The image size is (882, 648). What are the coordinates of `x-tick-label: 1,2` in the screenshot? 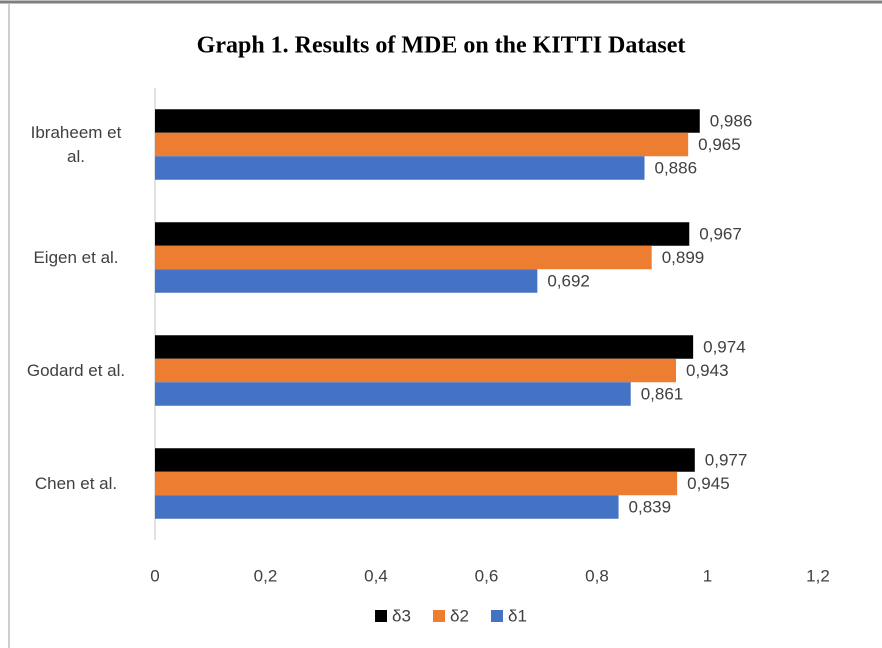 It's located at (818, 575).